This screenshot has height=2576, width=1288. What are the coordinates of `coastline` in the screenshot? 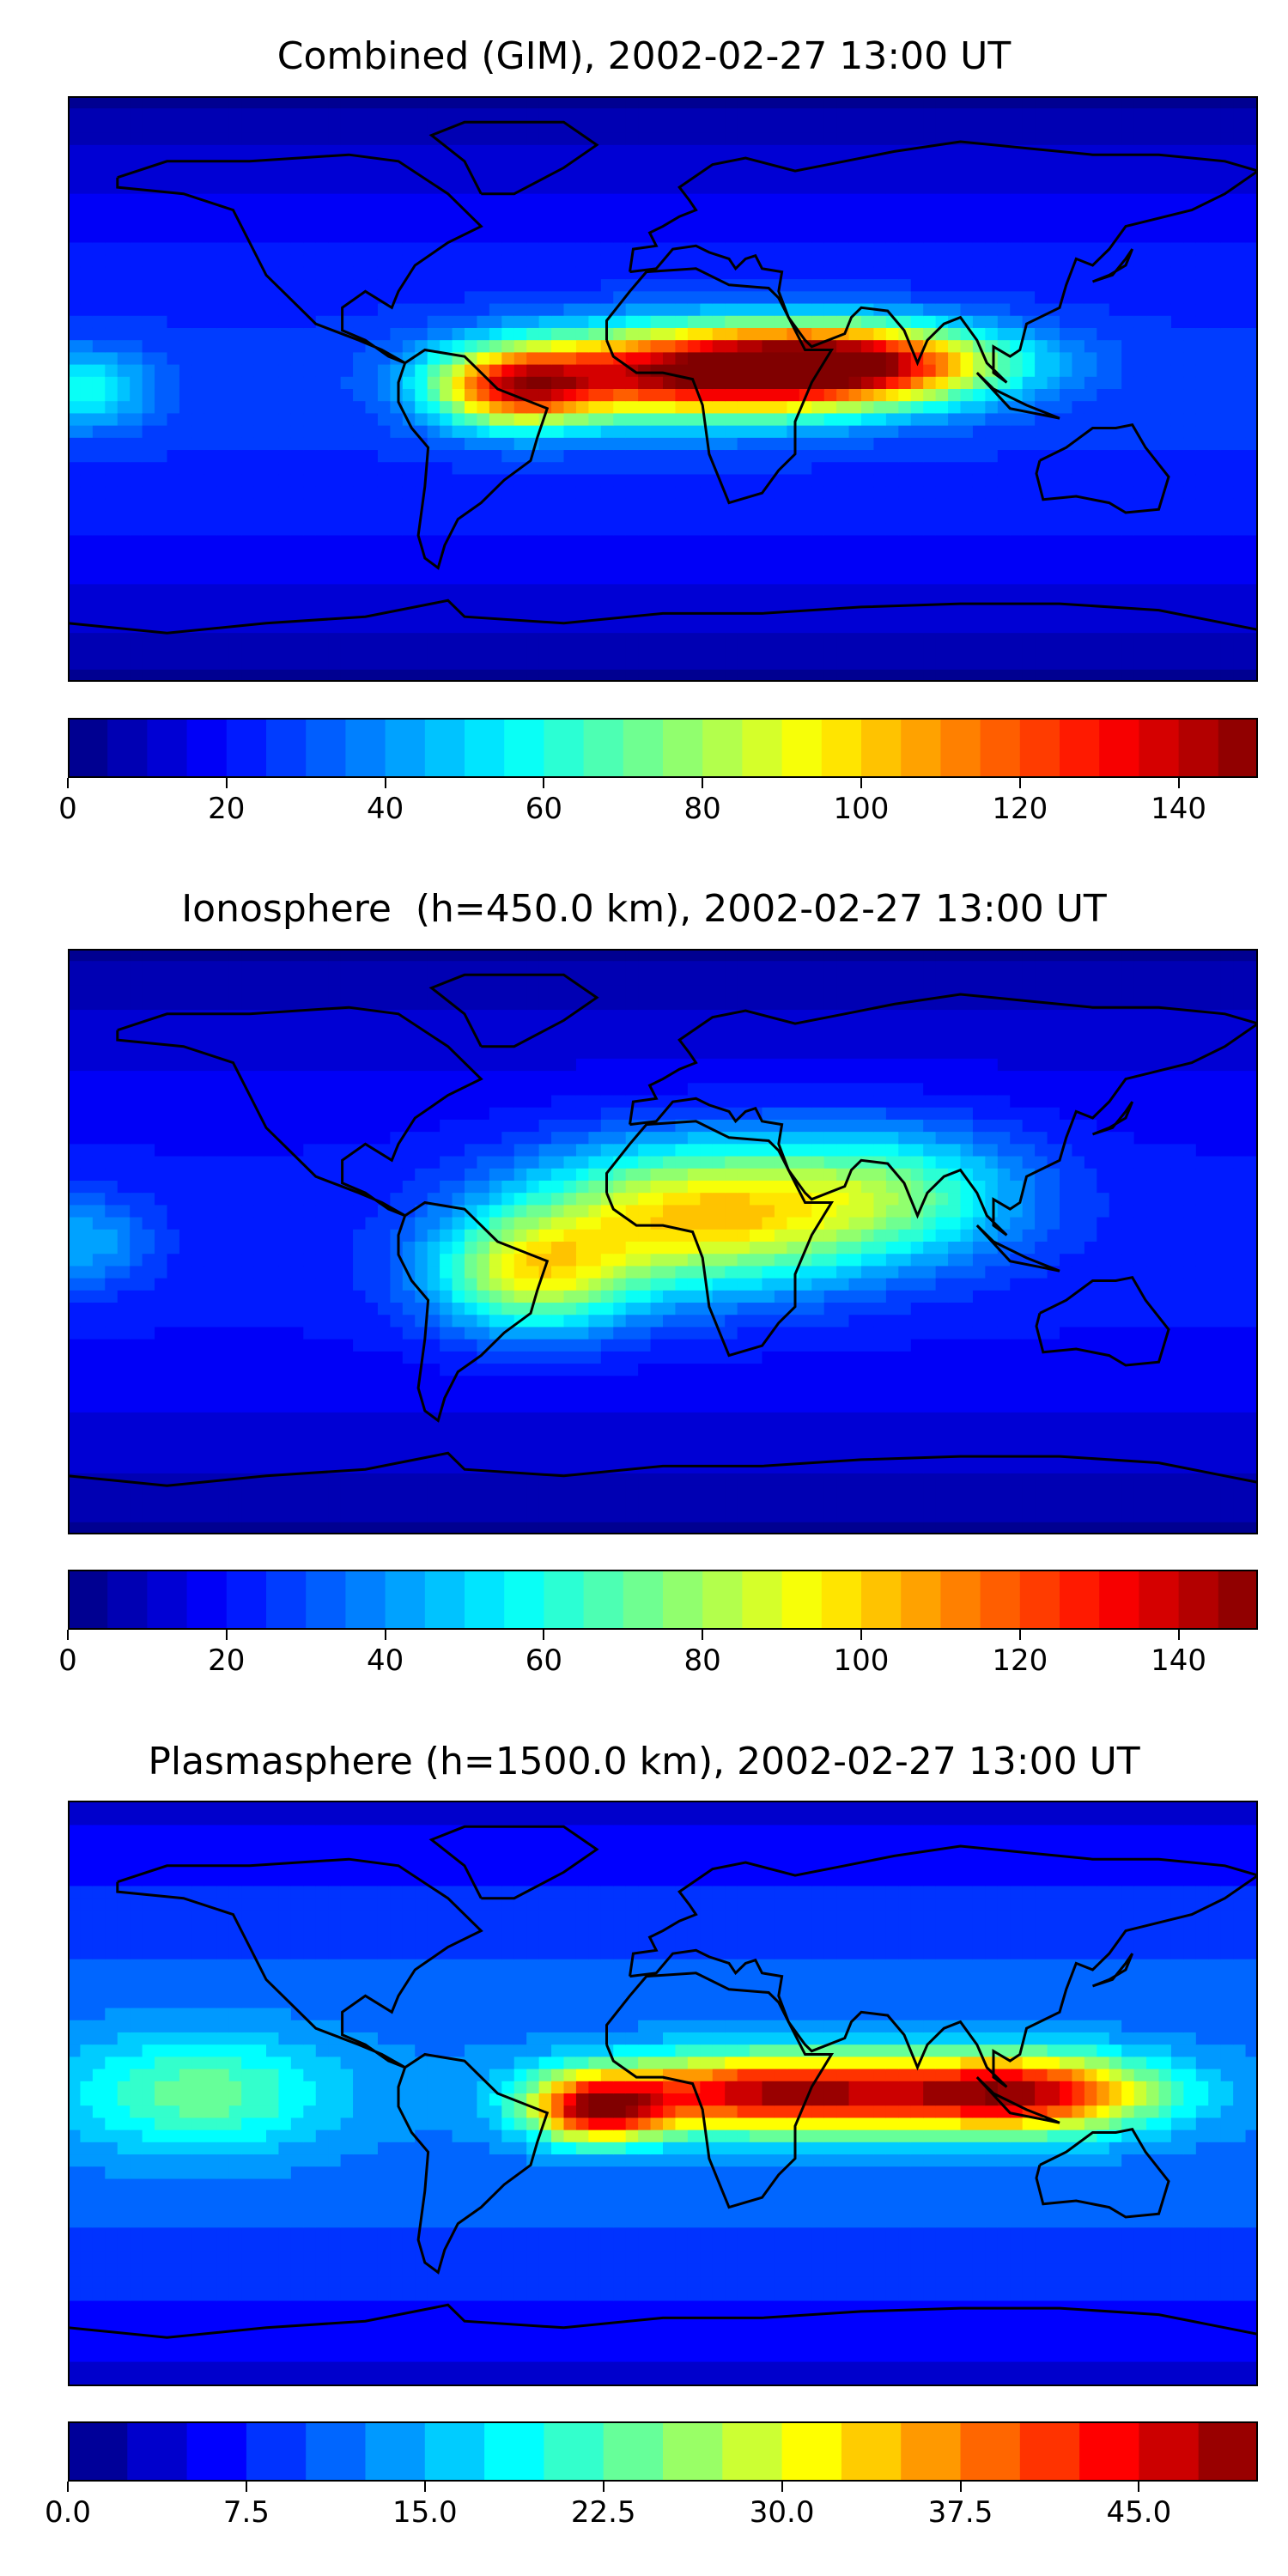 It's located at (1017, 396).